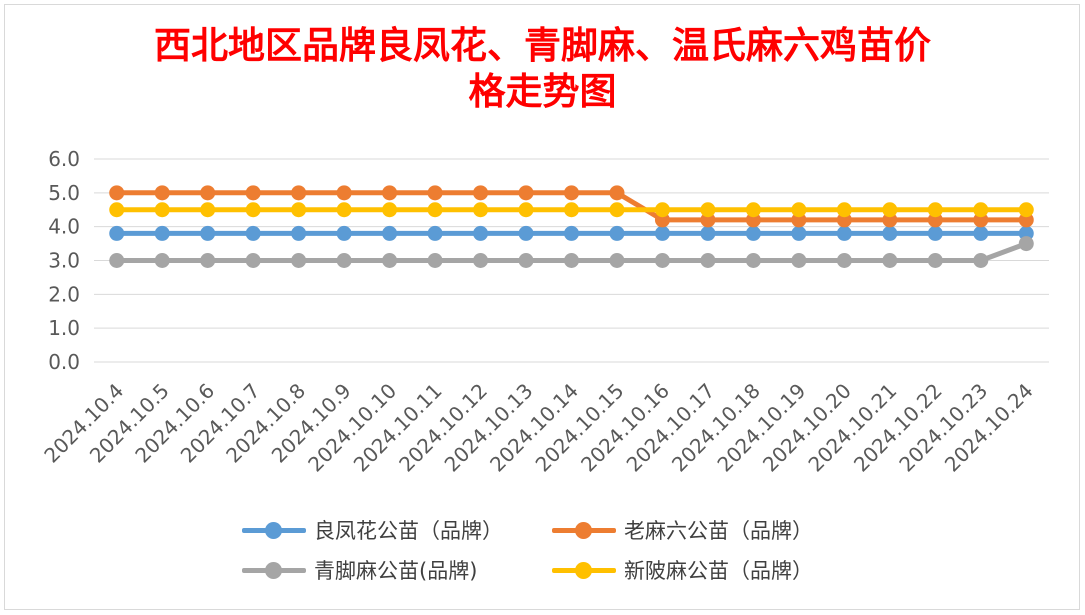 This screenshot has width=1085, height=615. I want to click on y-tick-label: 0.0, so click(64, 362).